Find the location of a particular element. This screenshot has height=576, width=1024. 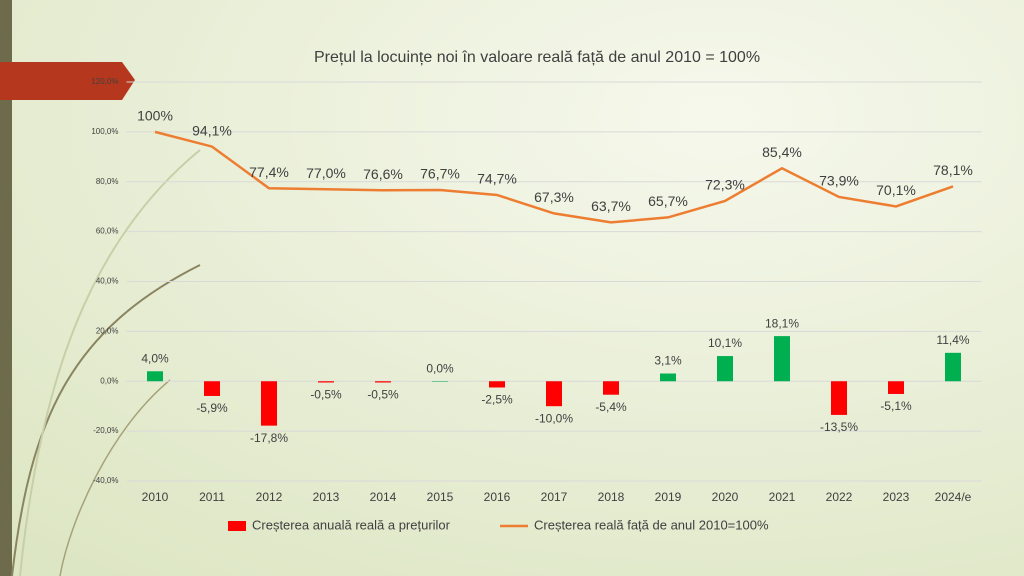

title-arrow is located at coordinates (67, 81).